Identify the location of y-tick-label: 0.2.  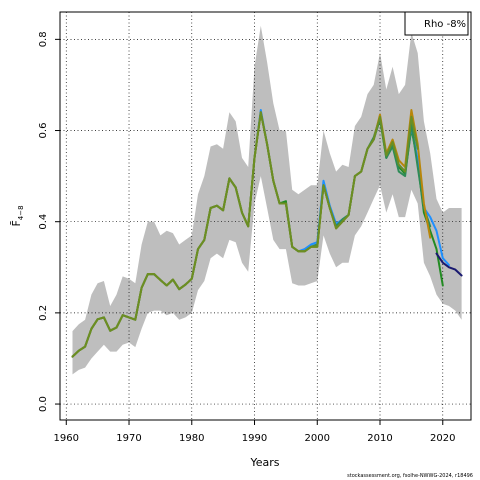
(43, 313).